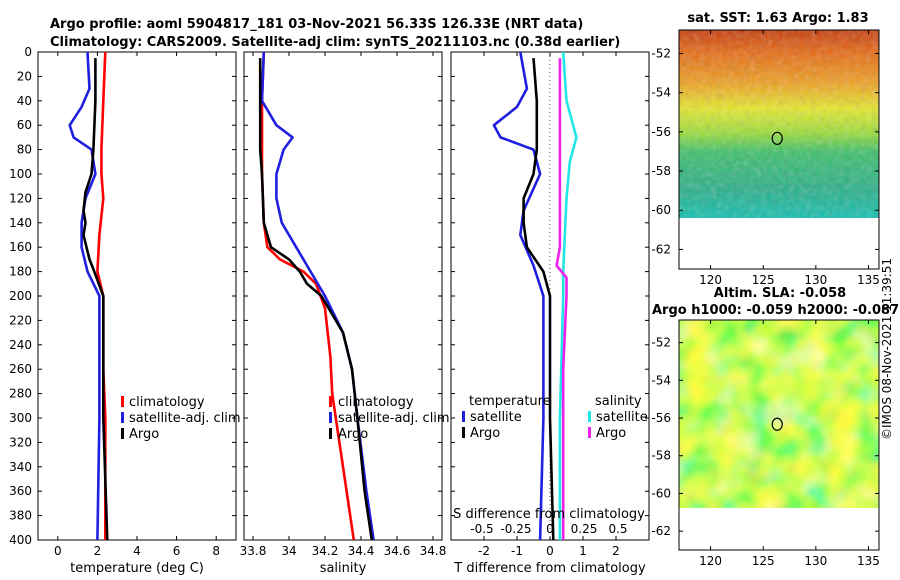 Image resolution: width=900 pixels, height=580 pixels. I want to click on y-tick-label: 260, so click(20, 369).